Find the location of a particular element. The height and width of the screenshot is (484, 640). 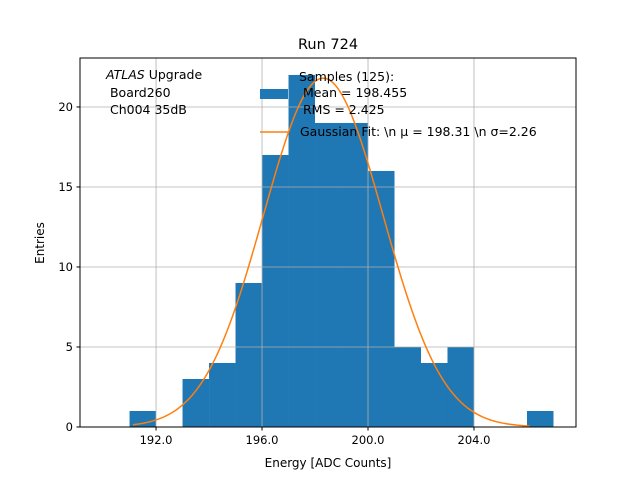

y-tick-label: 5 is located at coordinates (69, 347).